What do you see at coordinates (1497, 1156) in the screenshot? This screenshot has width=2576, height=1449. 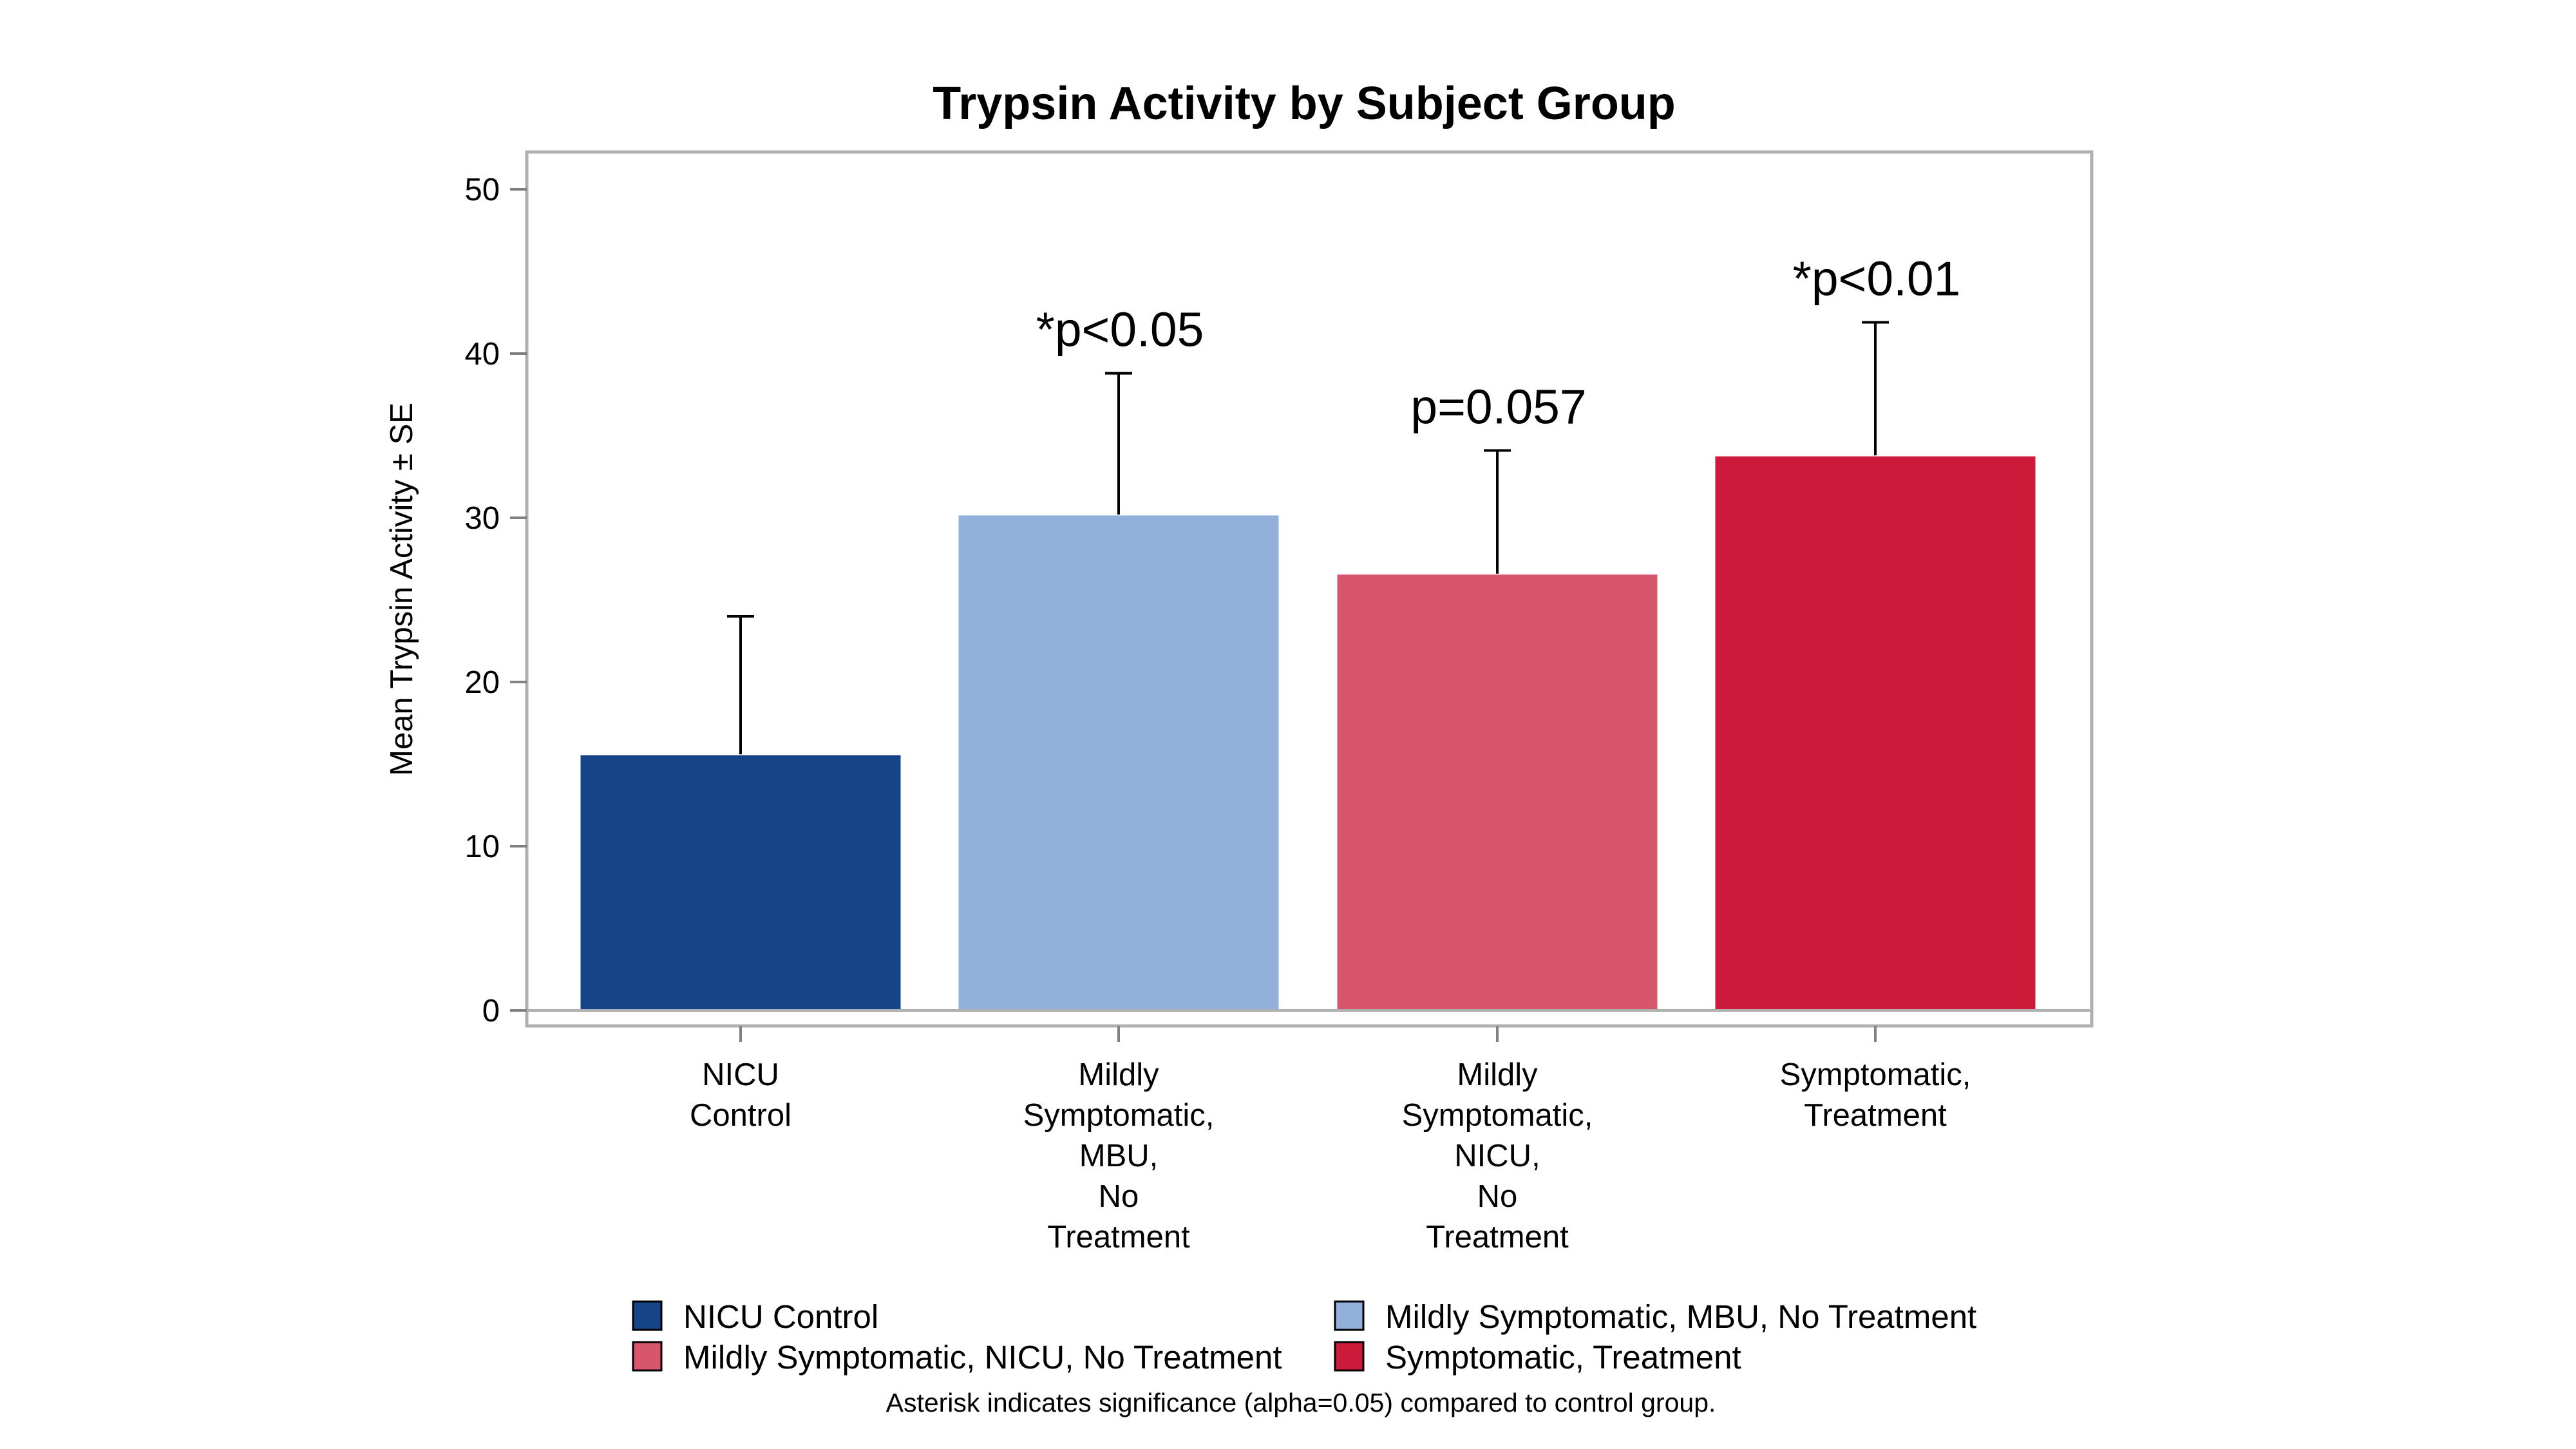 I see `x-category-label: NICU,` at bounding box center [1497, 1156].